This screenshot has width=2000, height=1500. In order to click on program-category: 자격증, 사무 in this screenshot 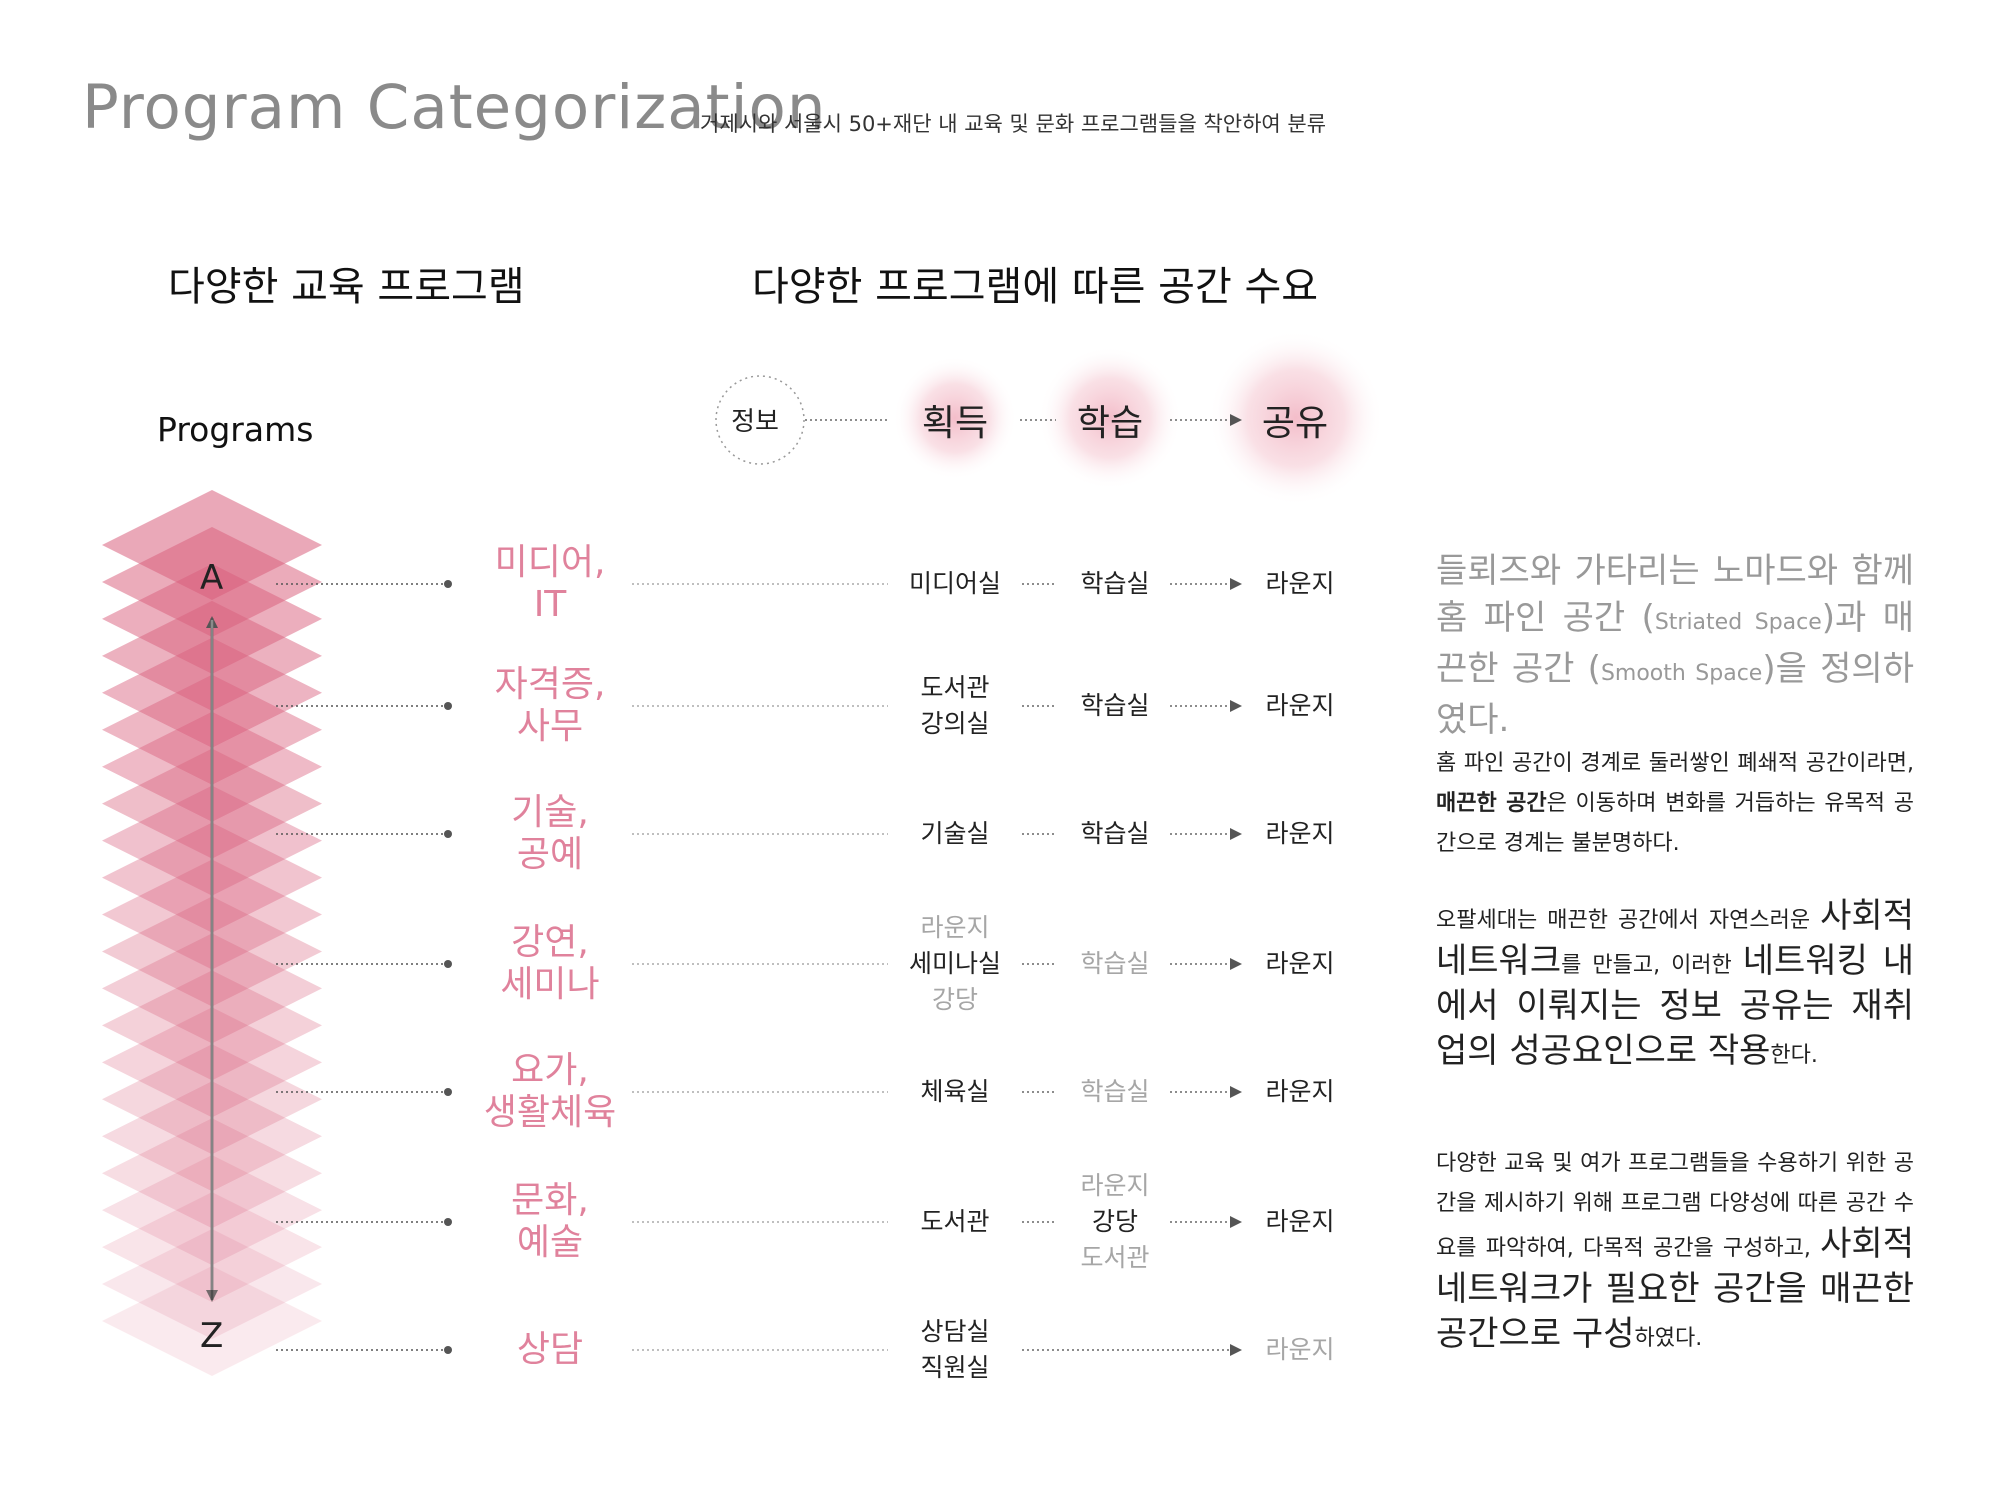, I will do `click(550, 706)`.